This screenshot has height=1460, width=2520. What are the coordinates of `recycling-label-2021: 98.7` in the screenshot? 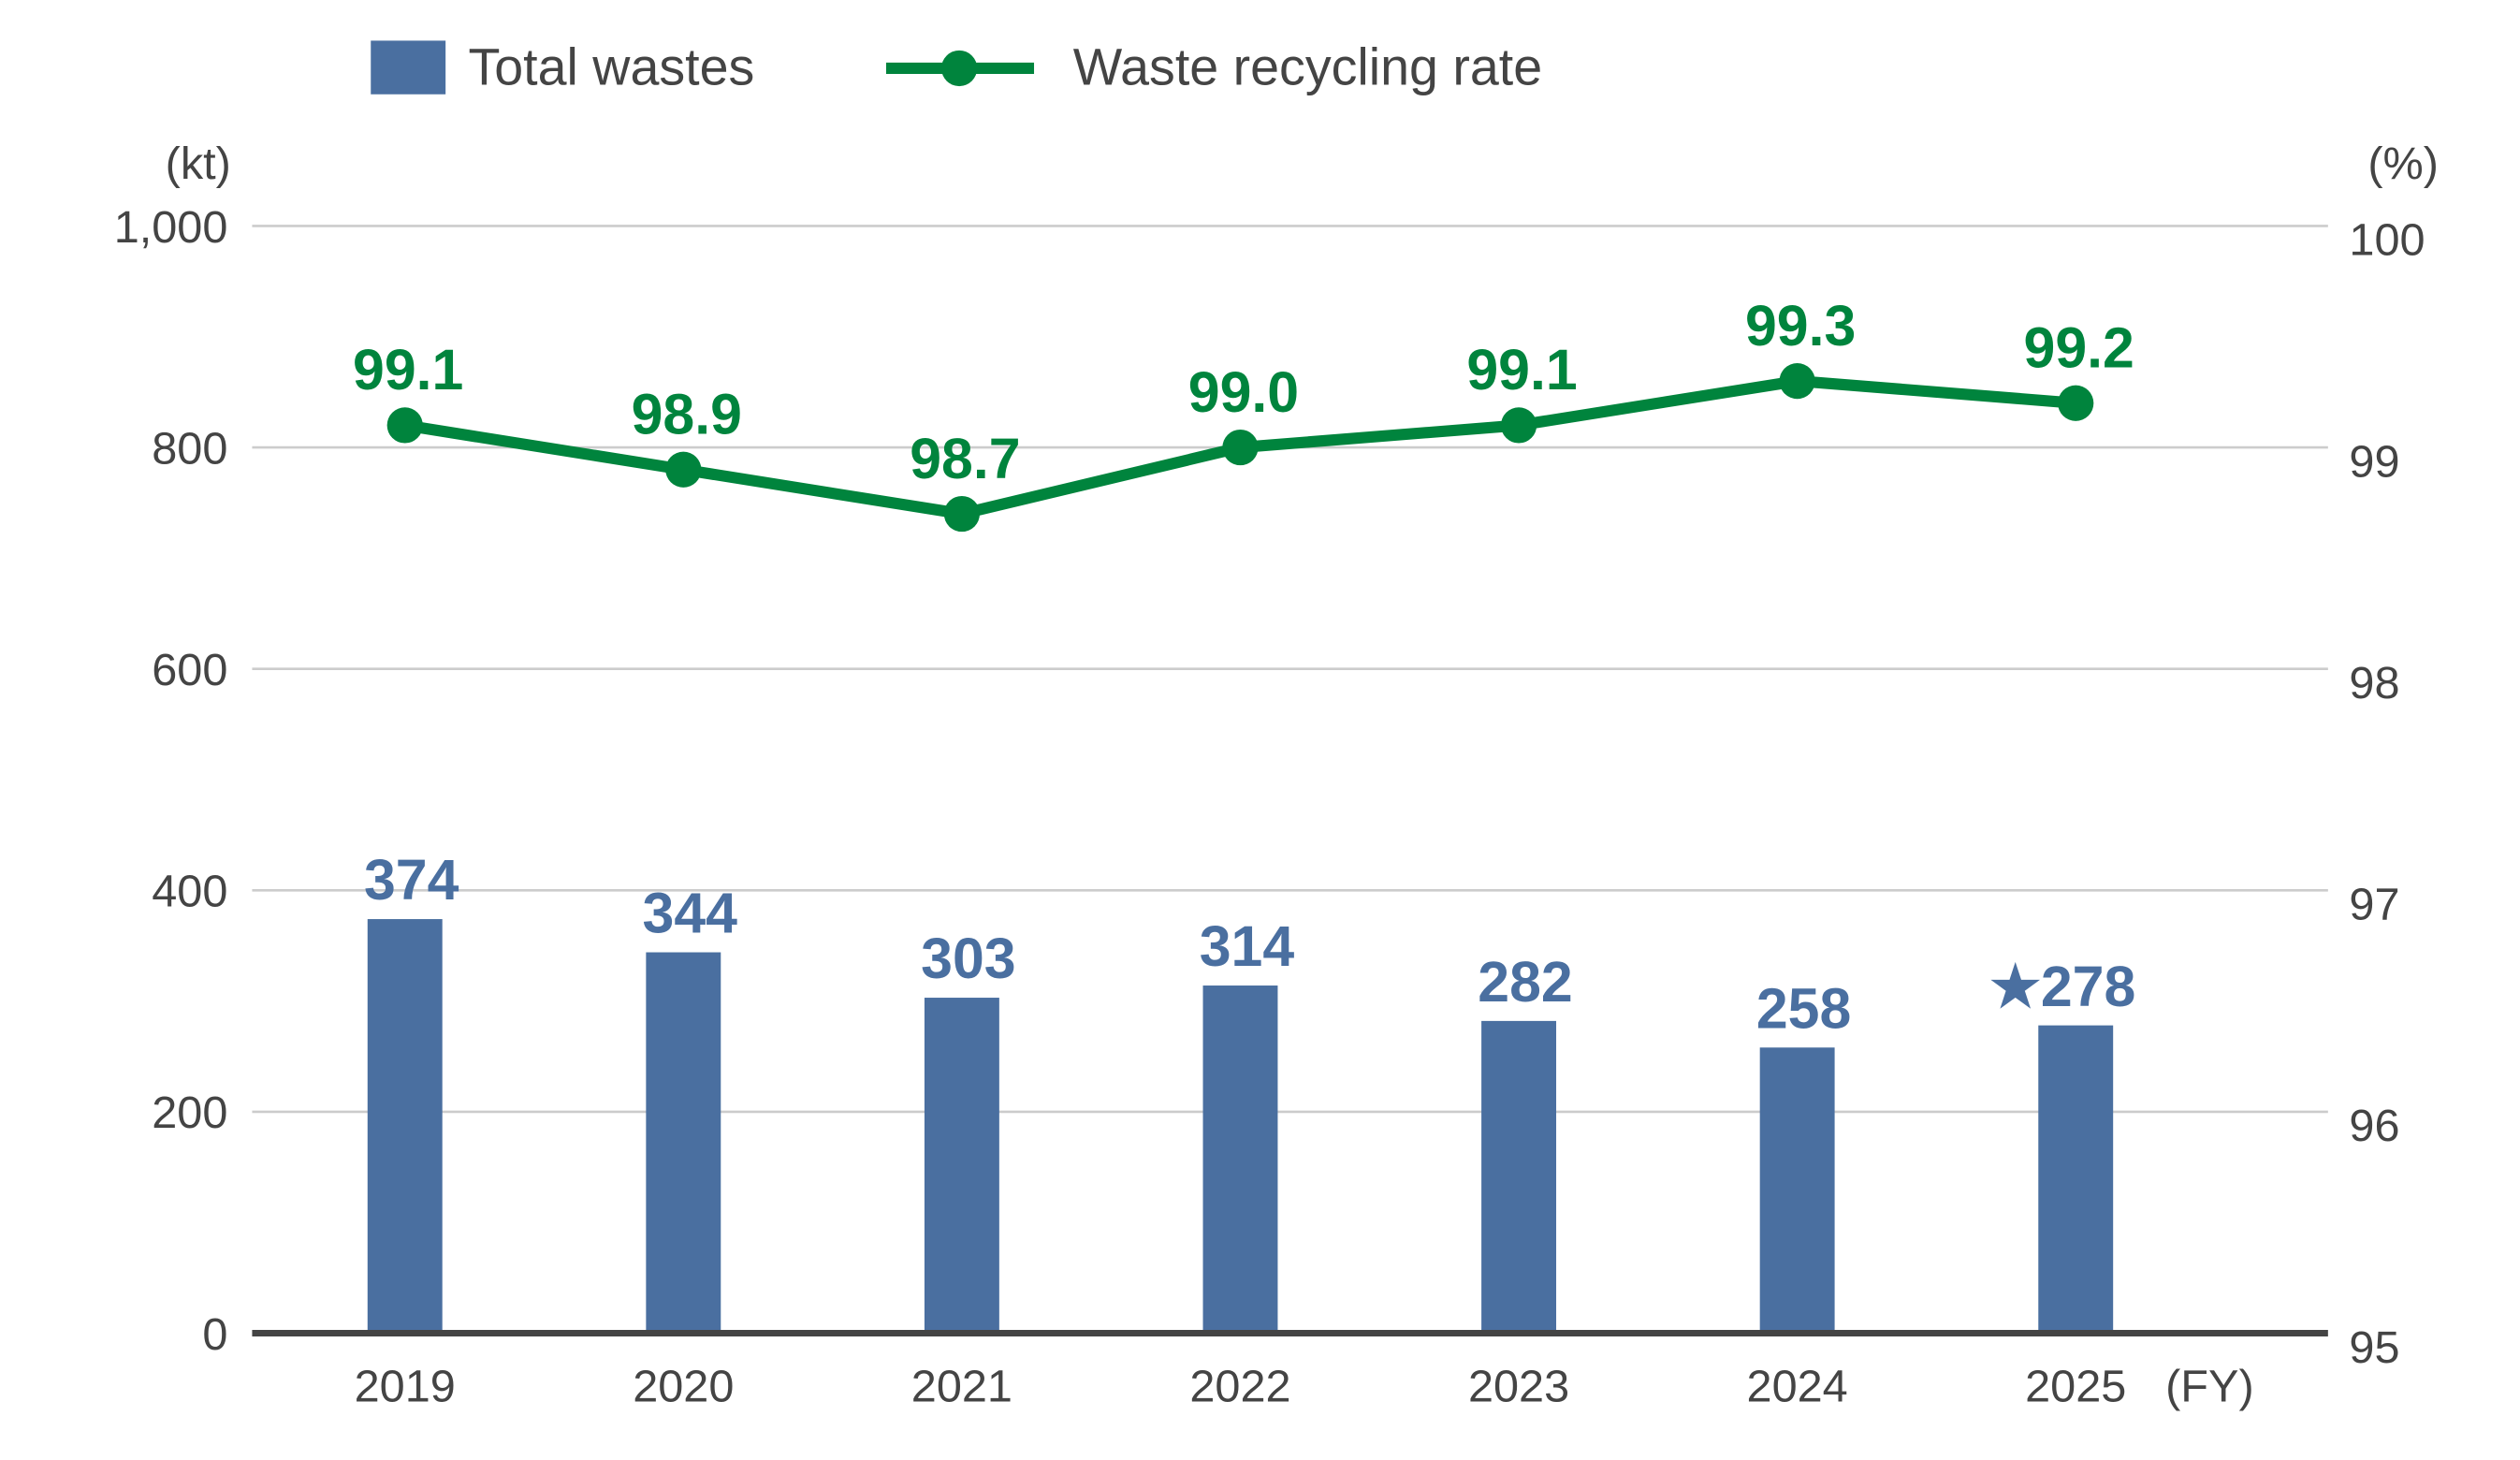 It's located at (965, 459).